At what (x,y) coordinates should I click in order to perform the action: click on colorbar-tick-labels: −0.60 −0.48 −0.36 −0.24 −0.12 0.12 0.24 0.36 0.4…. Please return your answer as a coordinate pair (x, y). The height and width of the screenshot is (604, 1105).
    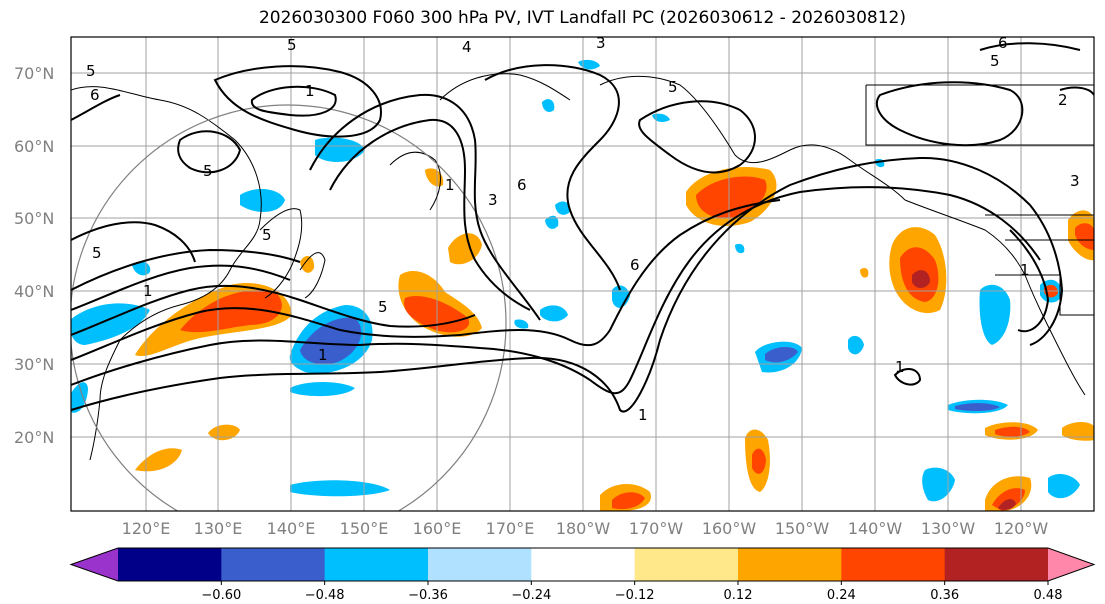
    Looking at the image, I should click on (632, 592).